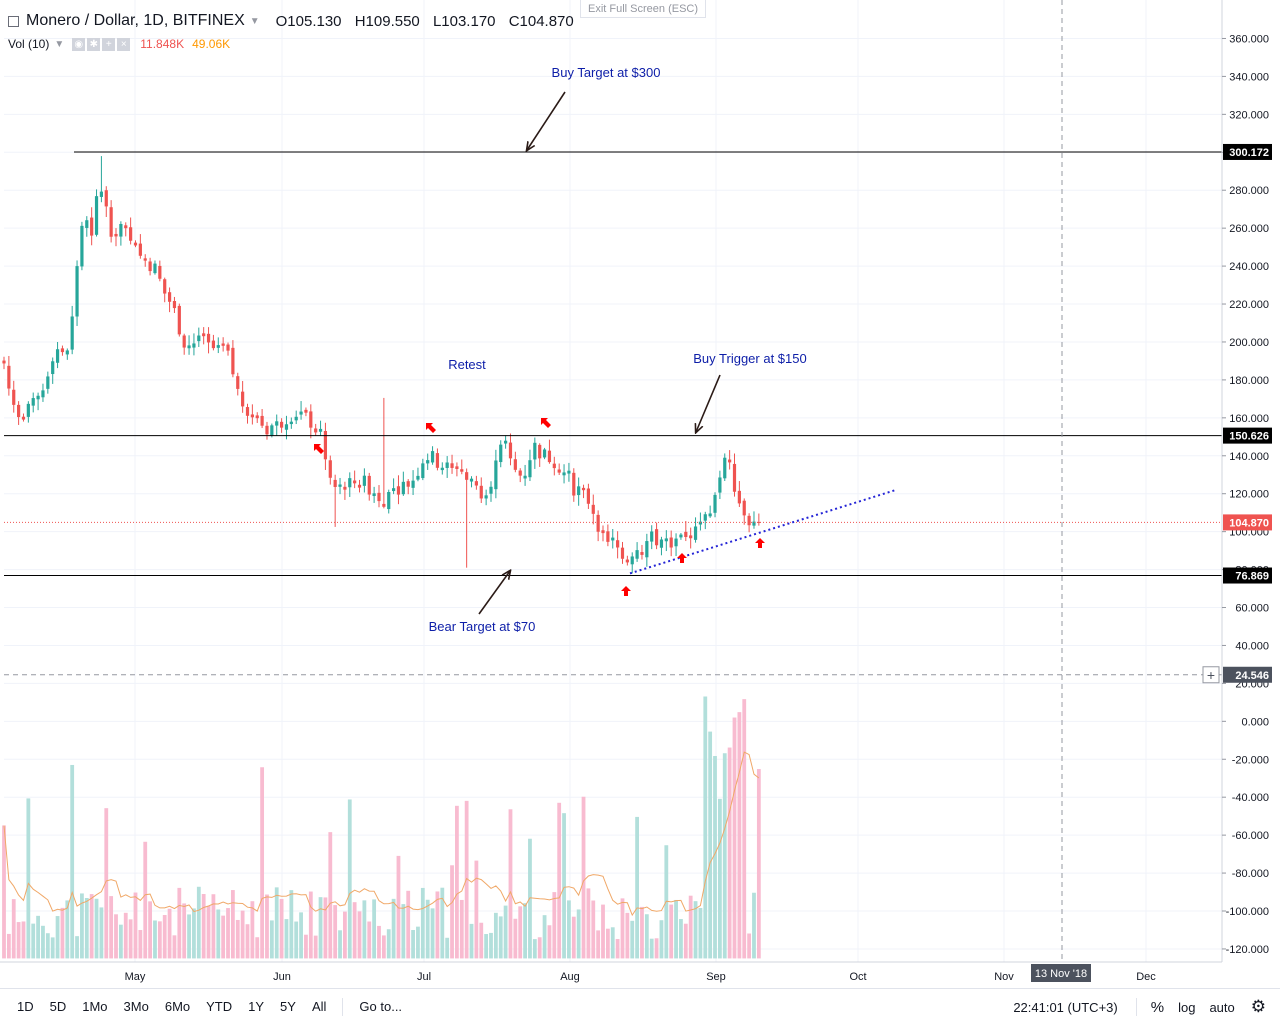 Image resolution: width=1280 pixels, height=1025 pixels. I want to click on exit-fullscreen-button: Exit Full Screen (ESC), so click(643, 9).